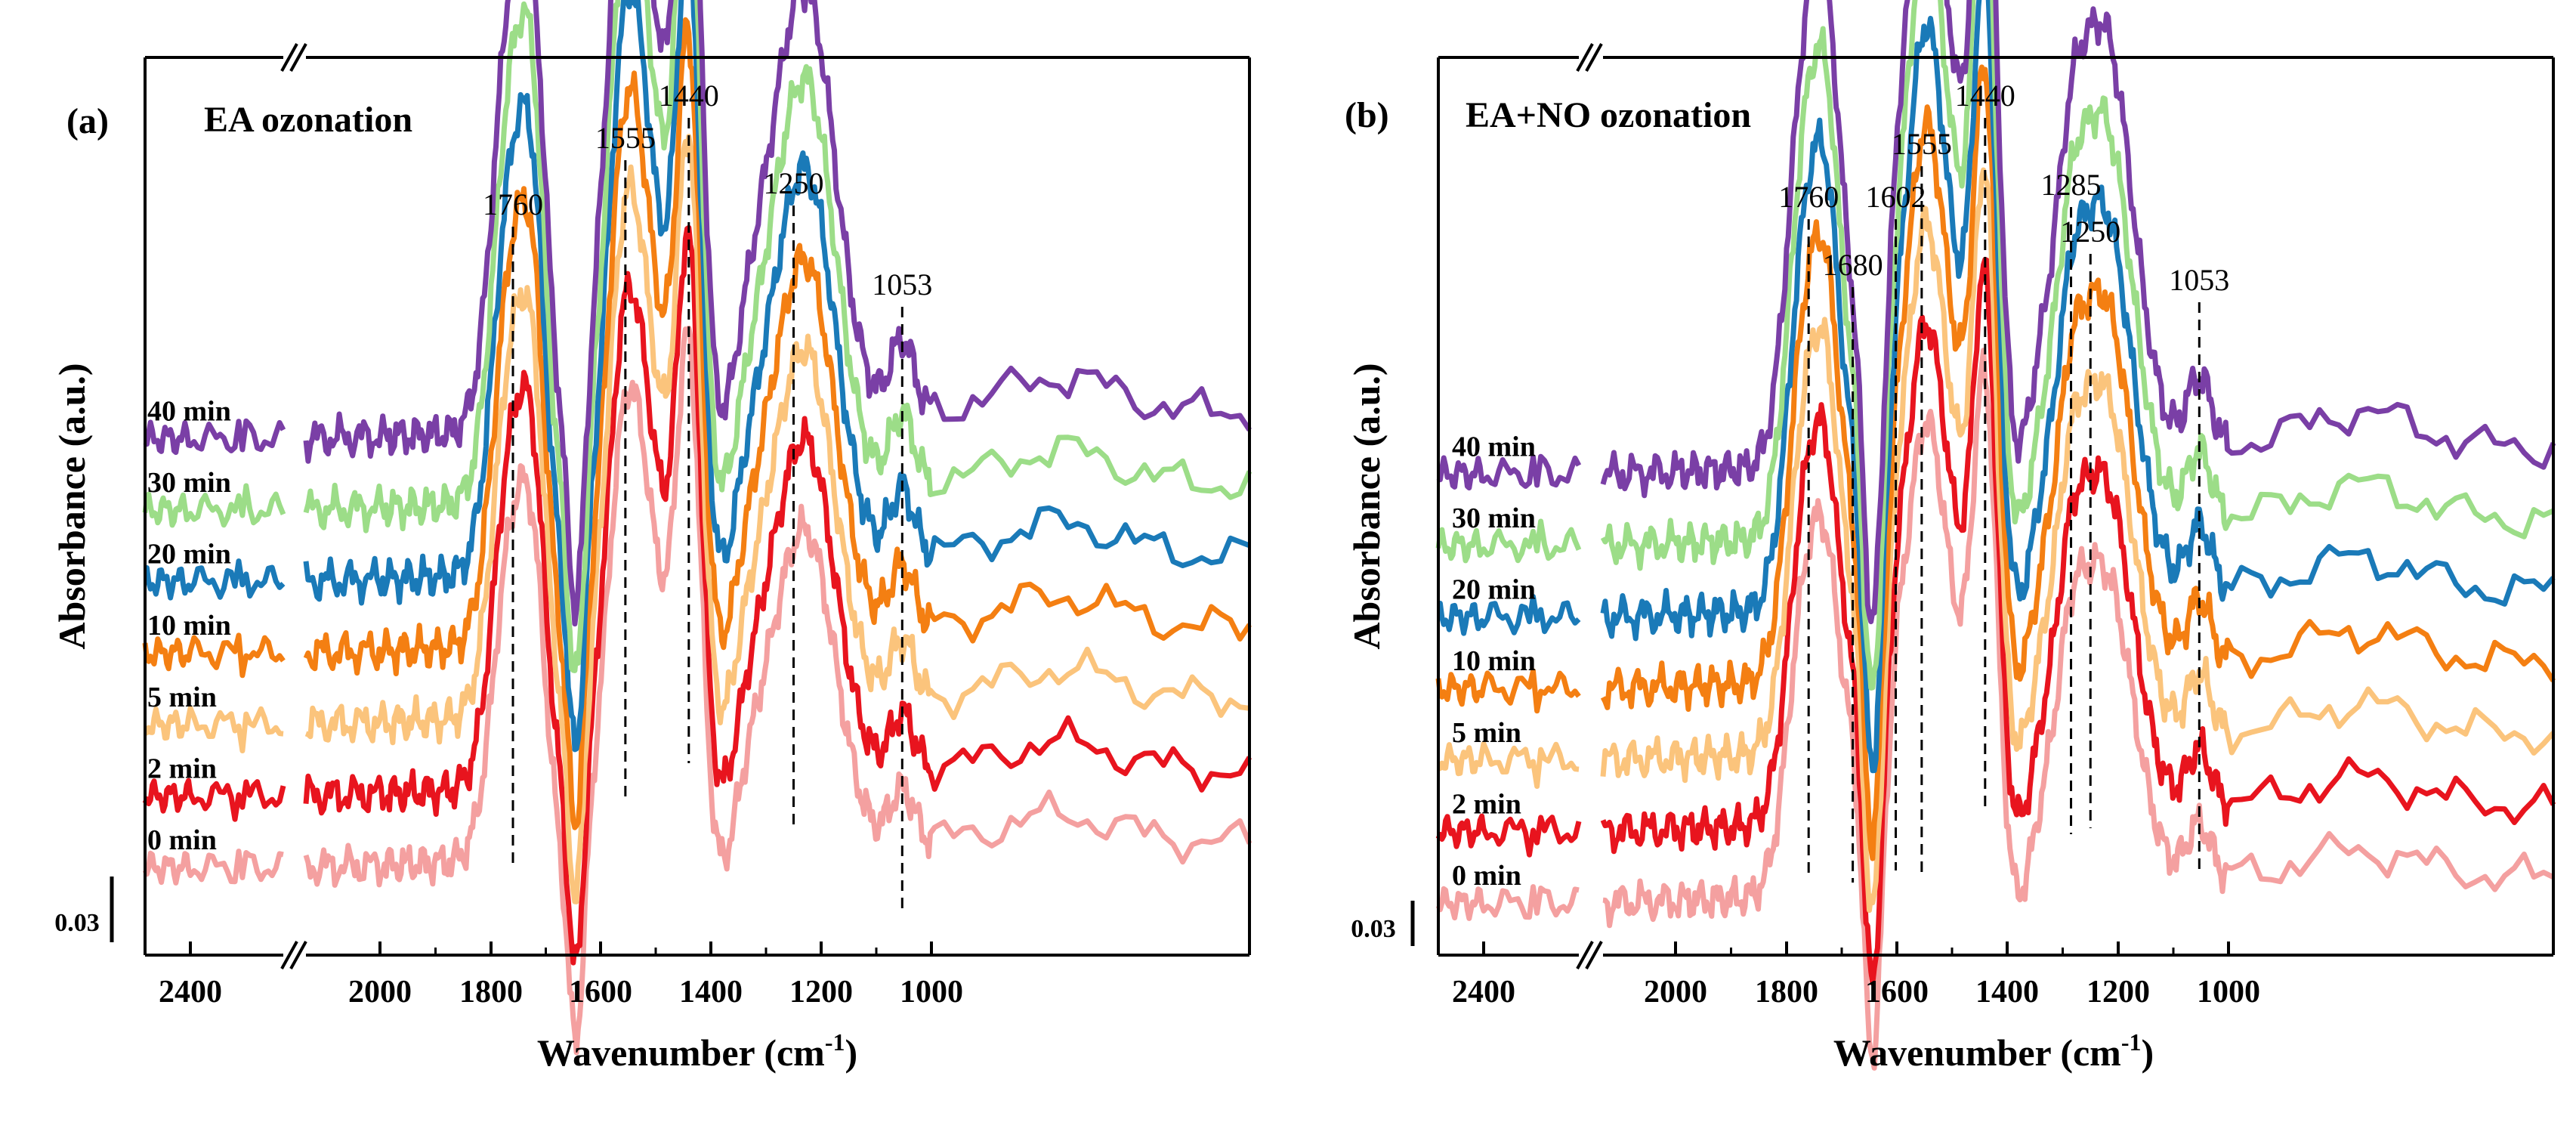 This screenshot has height=1144, width=2576. Describe the element at coordinates (1367, 115) in the screenshot. I see `panel-label: (b)` at that location.